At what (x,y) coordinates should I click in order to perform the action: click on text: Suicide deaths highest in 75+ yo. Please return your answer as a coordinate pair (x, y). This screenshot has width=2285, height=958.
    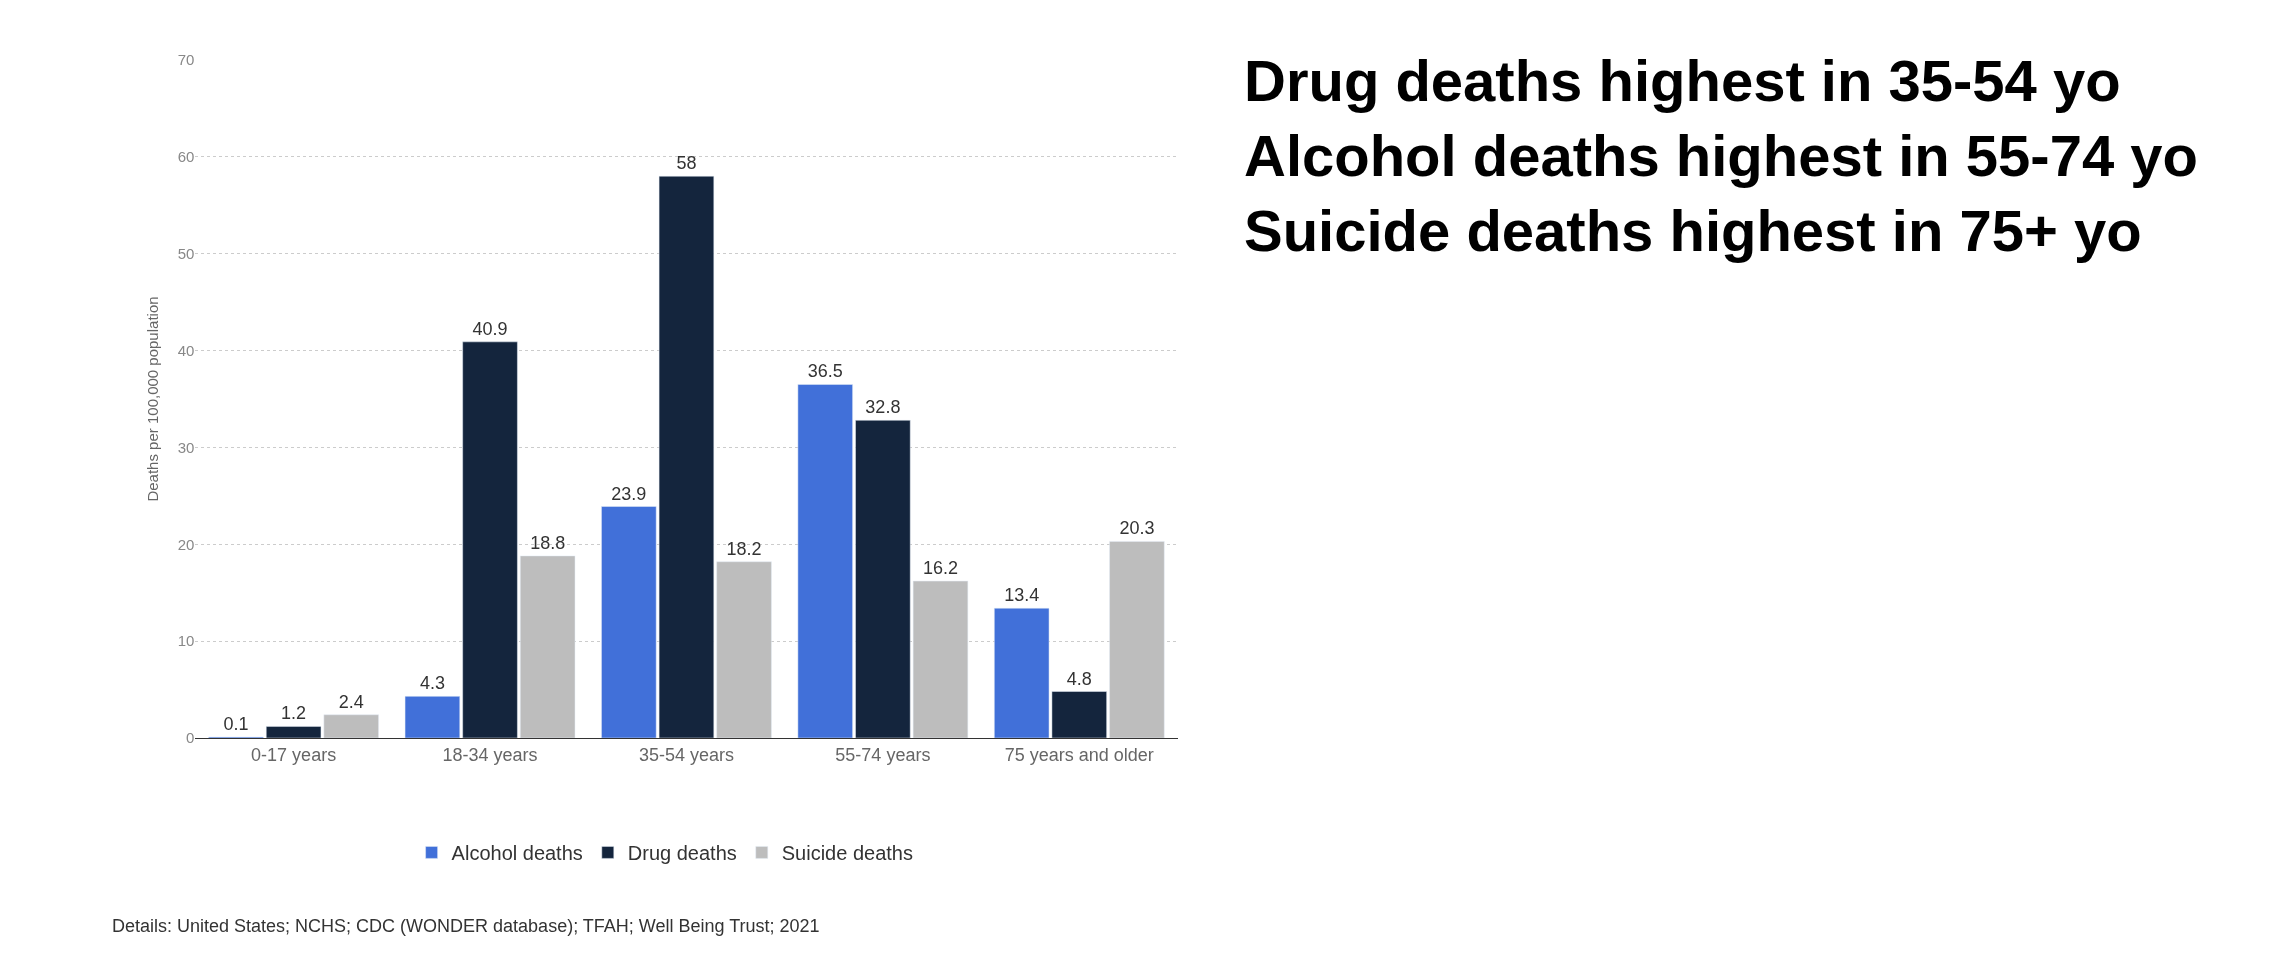
    Looking at the image, I should click on (1693, 230).